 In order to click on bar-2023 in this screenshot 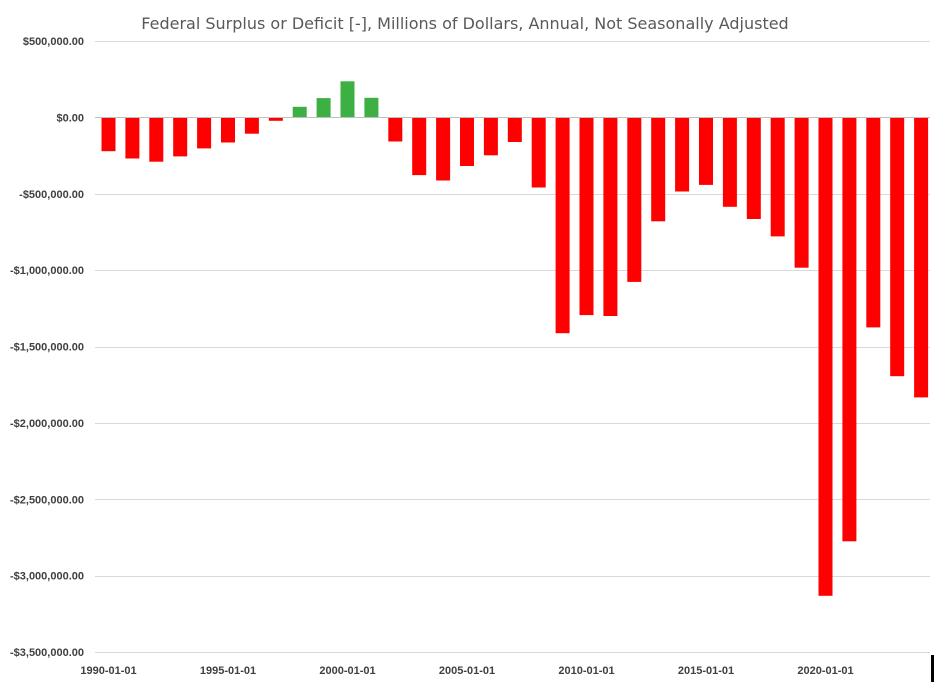, I will do `click(897, 247)`.